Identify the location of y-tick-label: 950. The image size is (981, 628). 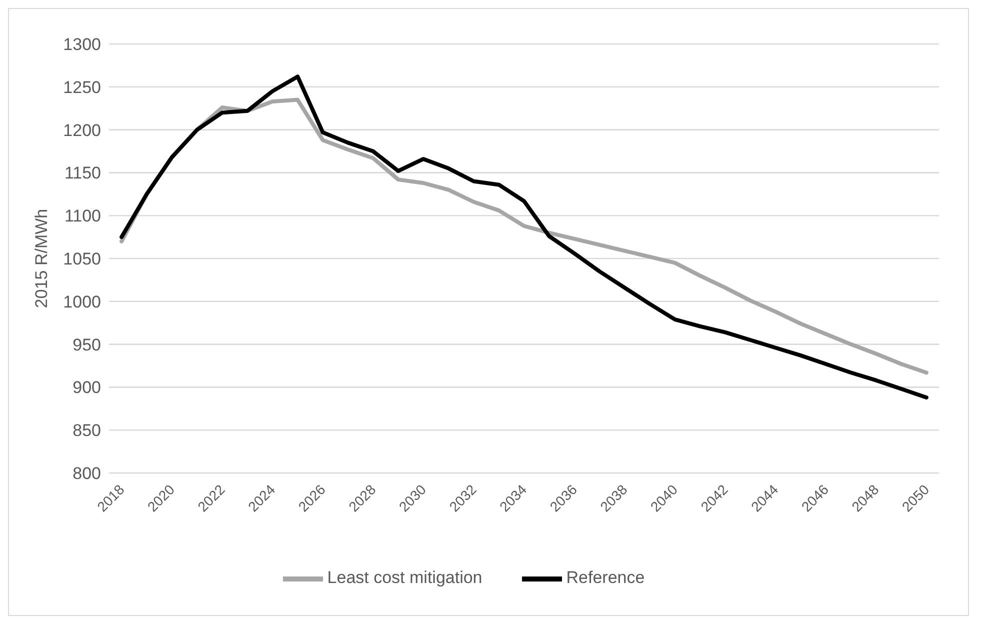
(86, 344).